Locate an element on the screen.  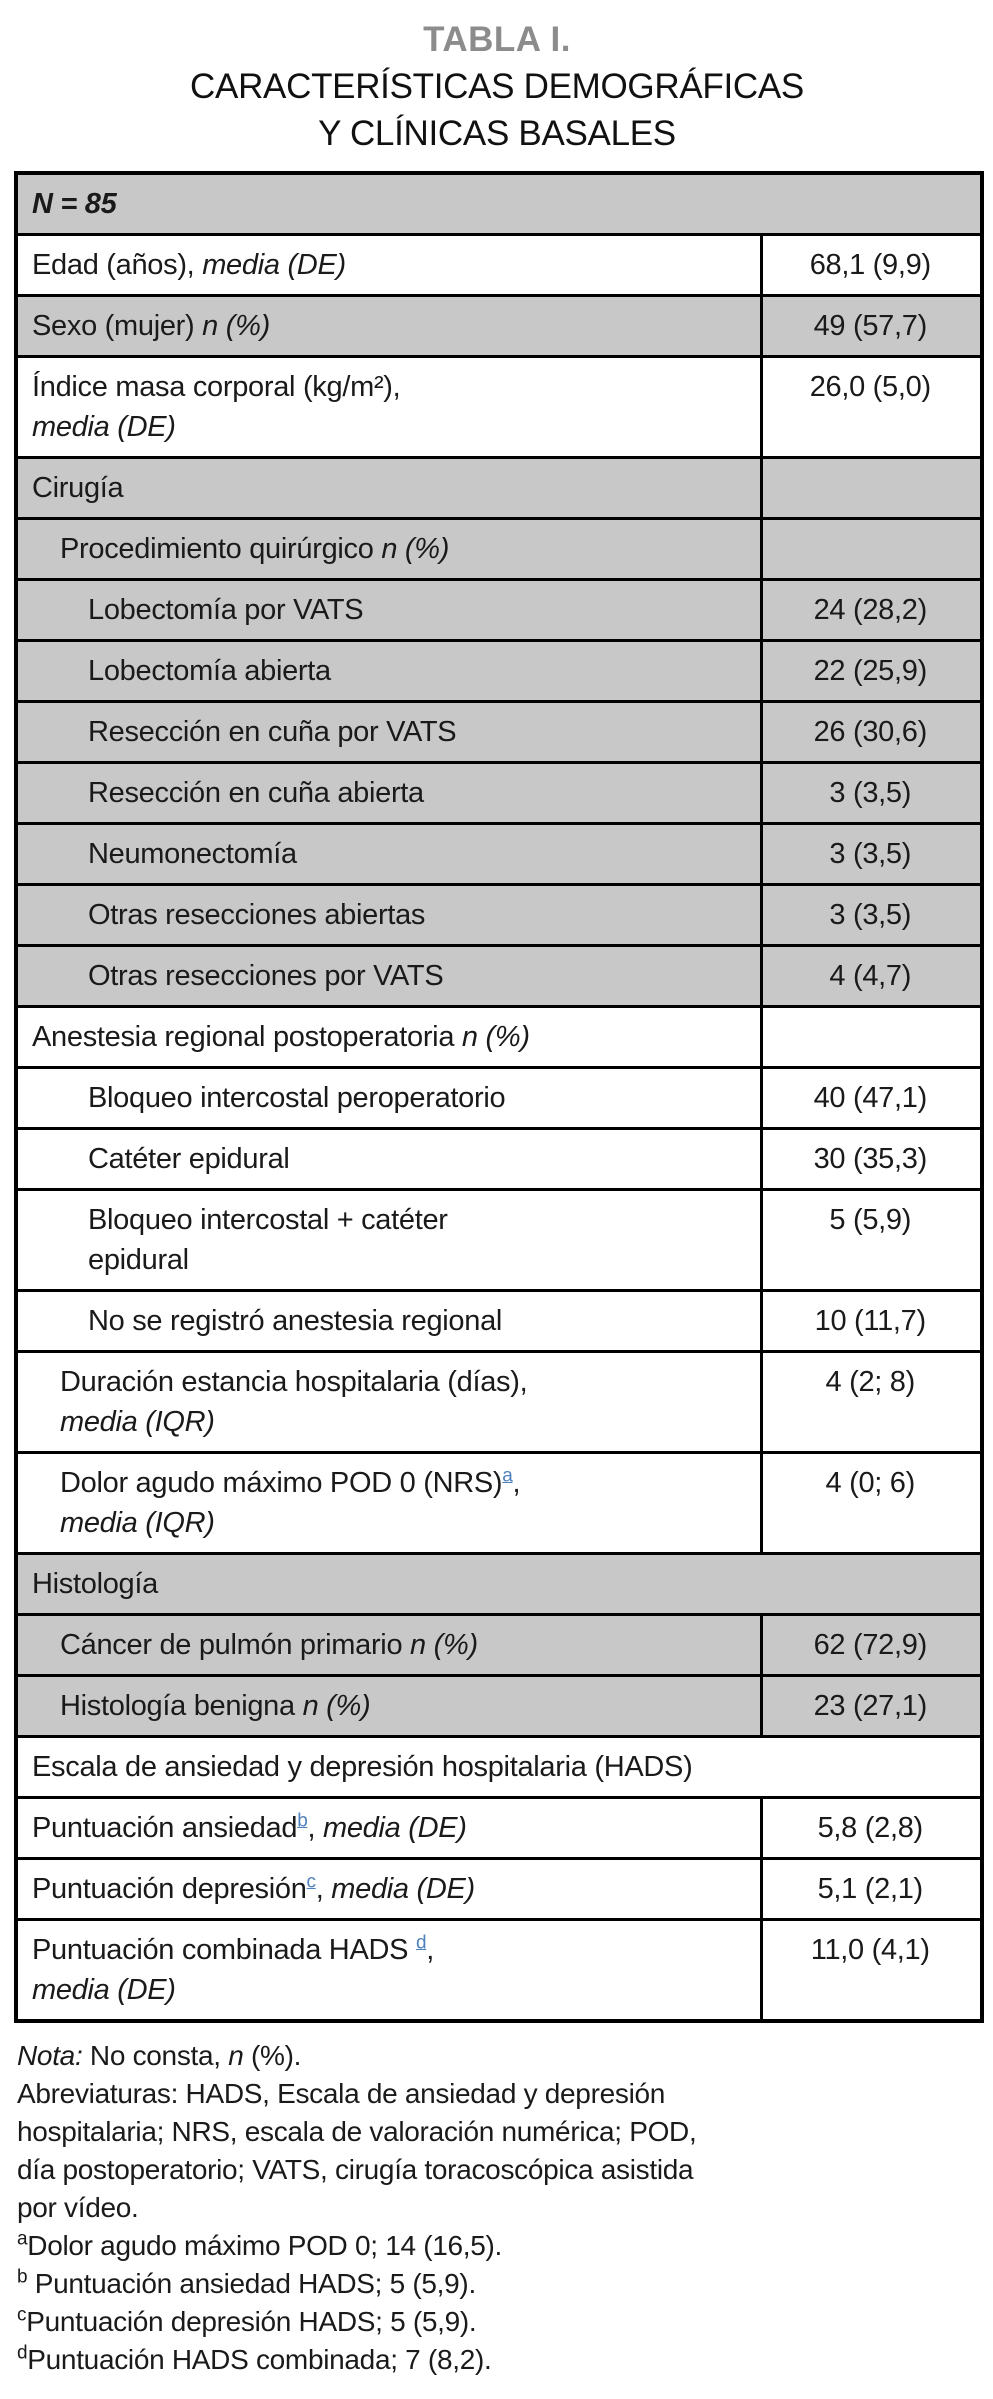
text-segment: Nota: is located at coordinates (50, 2055).